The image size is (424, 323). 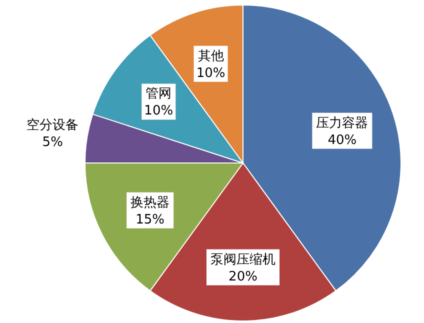 What do you see at coordinates (342, 122) in the screenshot?
I see `slice-label: 压力容器` at bounding box center [342, 122].